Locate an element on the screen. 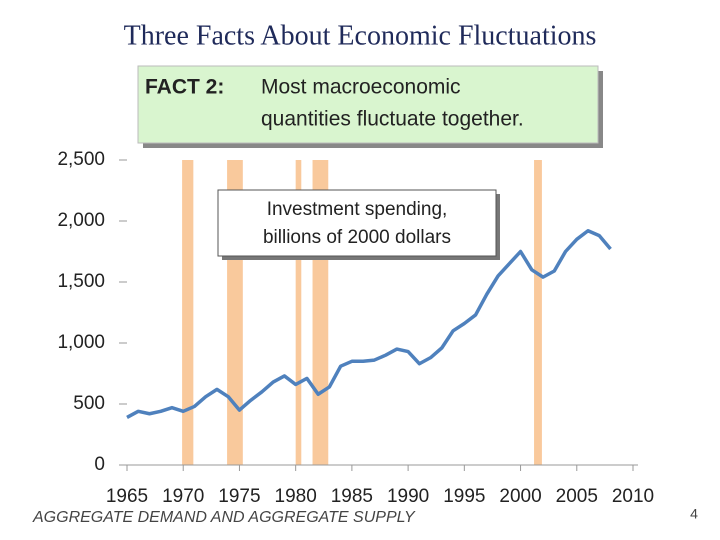 The height and width of the screenshot is (540, 720). x-tick-label: 1990 is located at coordinates (408, 496).